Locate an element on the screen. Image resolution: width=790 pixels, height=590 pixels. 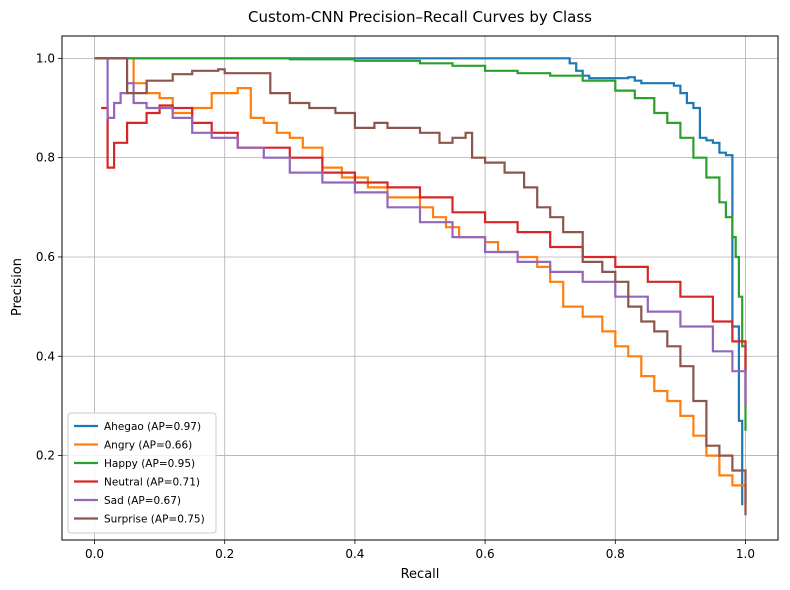
y-axis-label: Precision is located at coordinates (17, 287).